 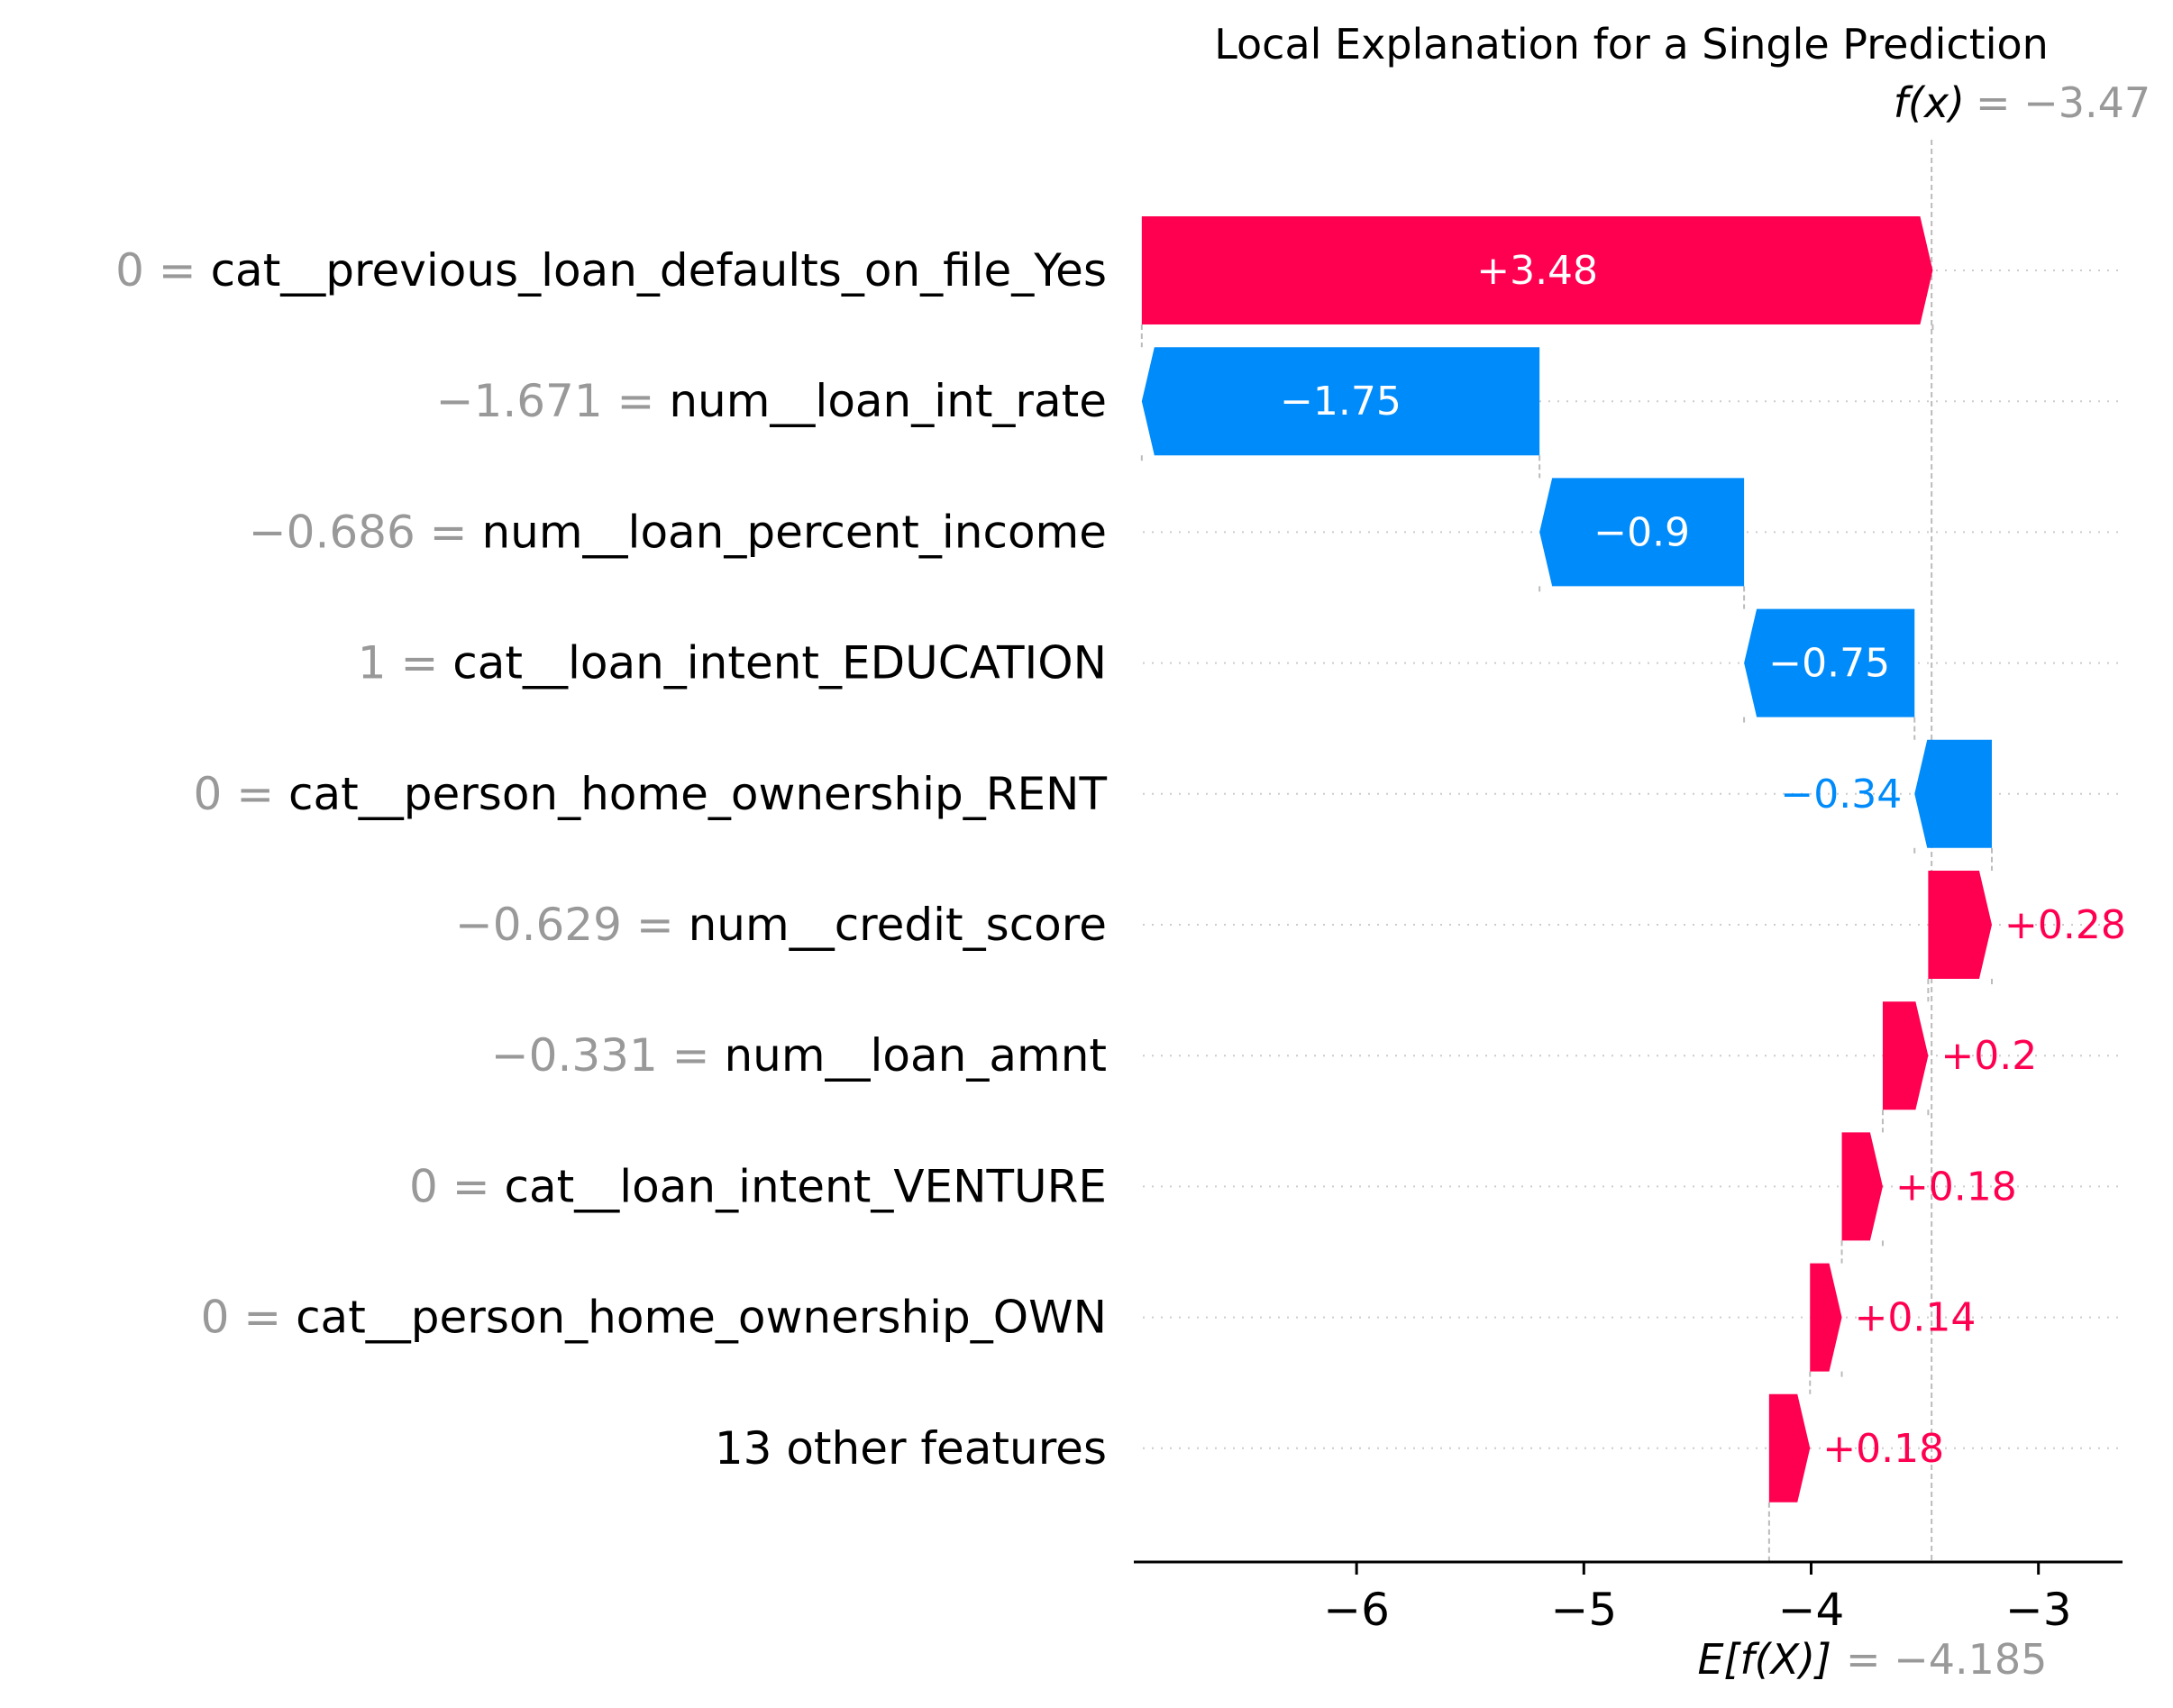 I want to click on x-tick-label: −6, so click(x=1356, y=1610).